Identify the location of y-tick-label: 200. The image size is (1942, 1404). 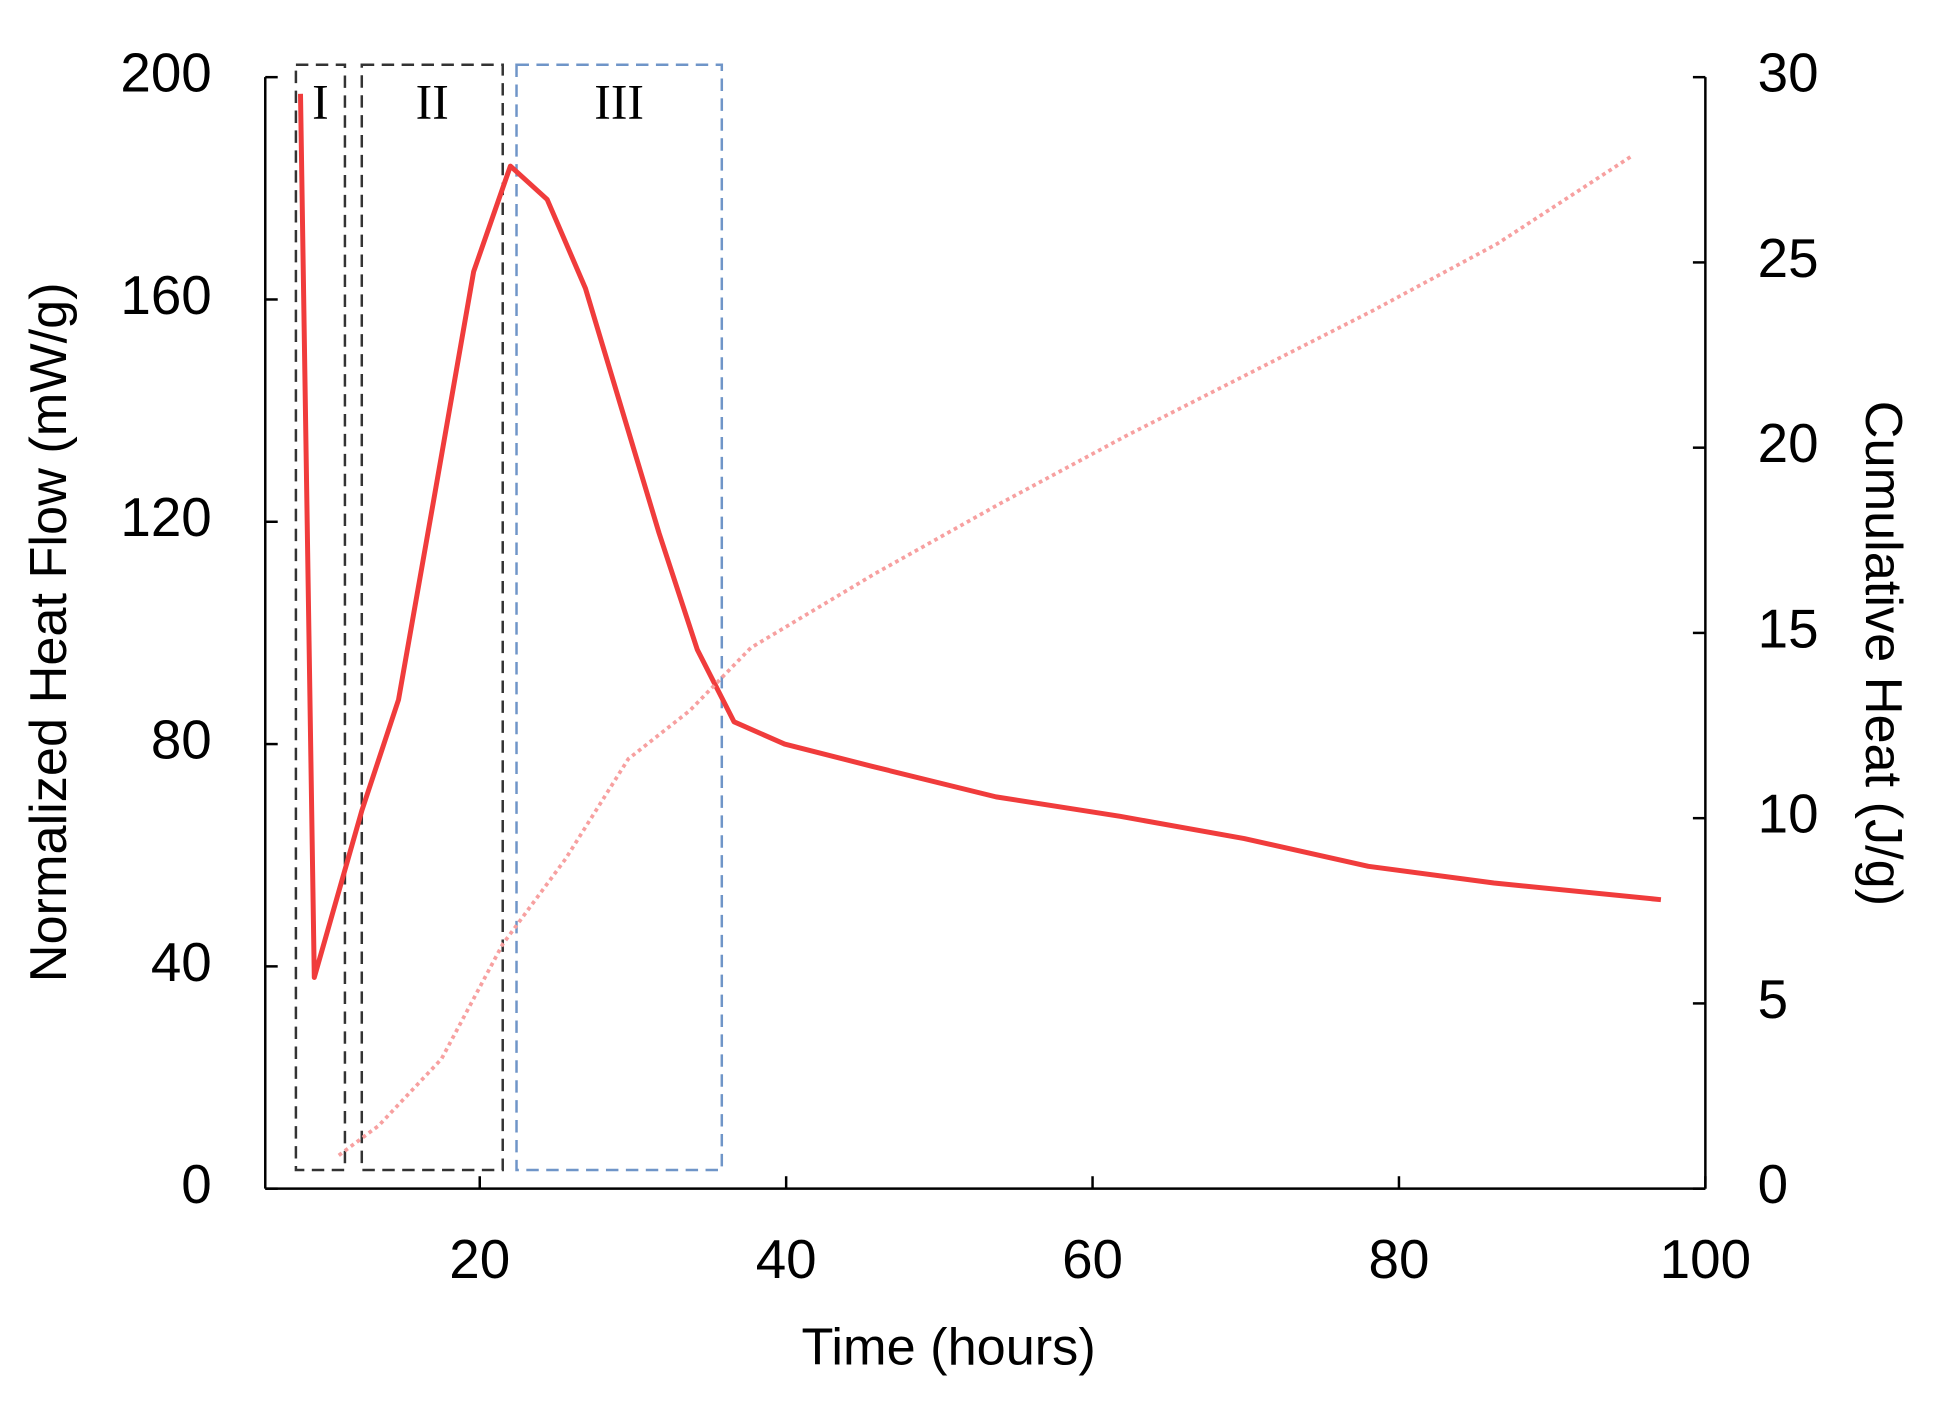
(165, 73).